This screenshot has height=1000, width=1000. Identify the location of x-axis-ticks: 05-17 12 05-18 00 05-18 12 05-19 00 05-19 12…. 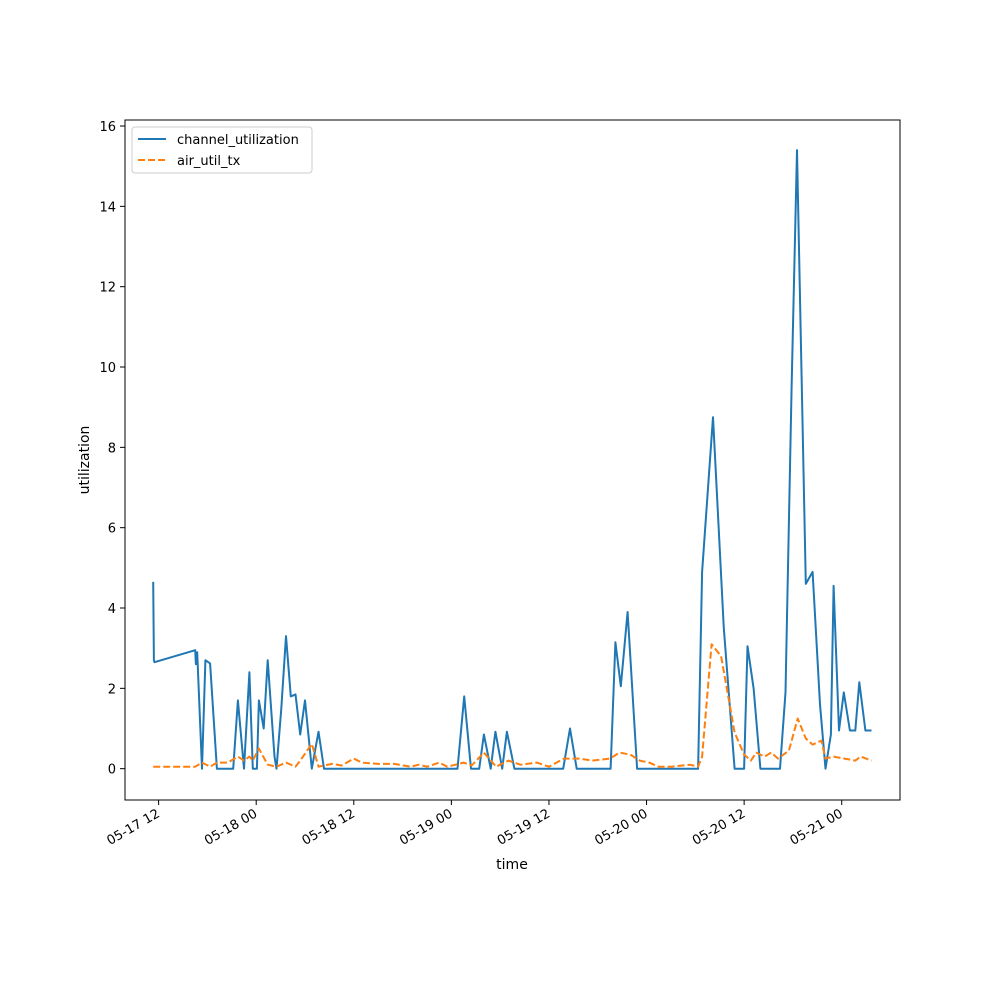
(475, 824).